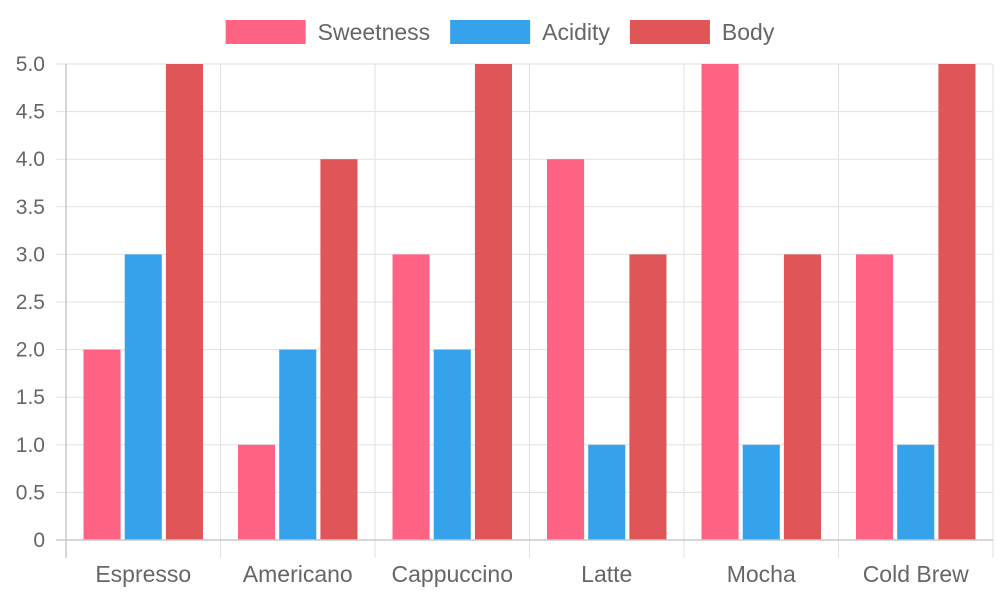 This screenshot has width=1000, height=600. What do you see at coordinates (30, 254) in the screenshot?
I see `y-tick-label: 3.0` at bounding box center [30, 254].